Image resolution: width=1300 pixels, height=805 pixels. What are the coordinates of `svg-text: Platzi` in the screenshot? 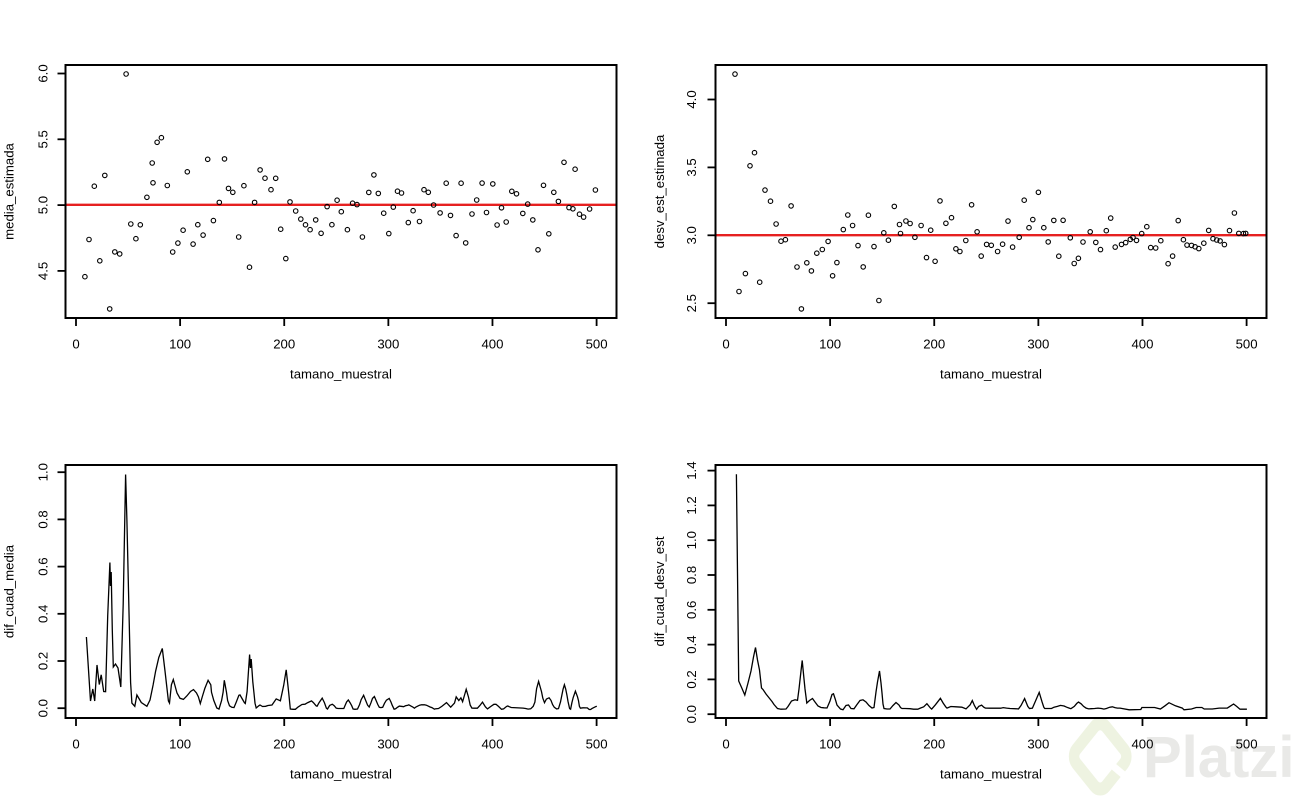 It's located at (1219, 757).